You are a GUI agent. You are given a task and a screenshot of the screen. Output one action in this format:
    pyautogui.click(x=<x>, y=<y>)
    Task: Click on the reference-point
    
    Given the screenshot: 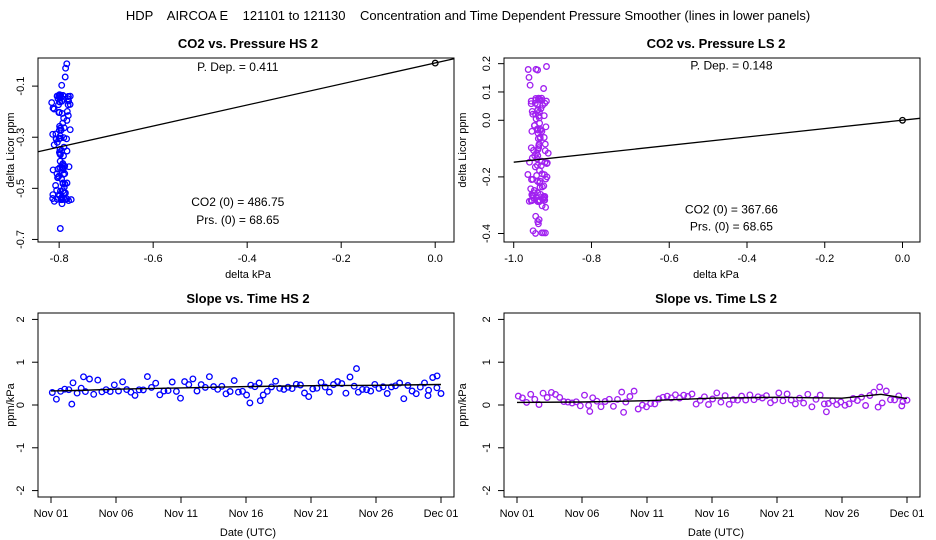 What is the action you would take?
    pyautogui.click(x=902, y=120)
    